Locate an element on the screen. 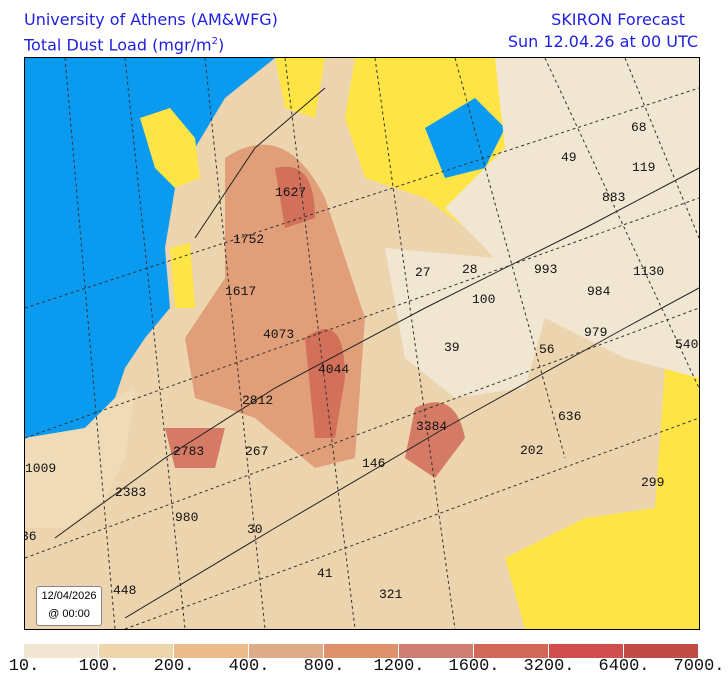 Image resolution: width=728 pixels, height=679 pixels. model-title: SKIRON Forecast is located at coordinates (618, 19).